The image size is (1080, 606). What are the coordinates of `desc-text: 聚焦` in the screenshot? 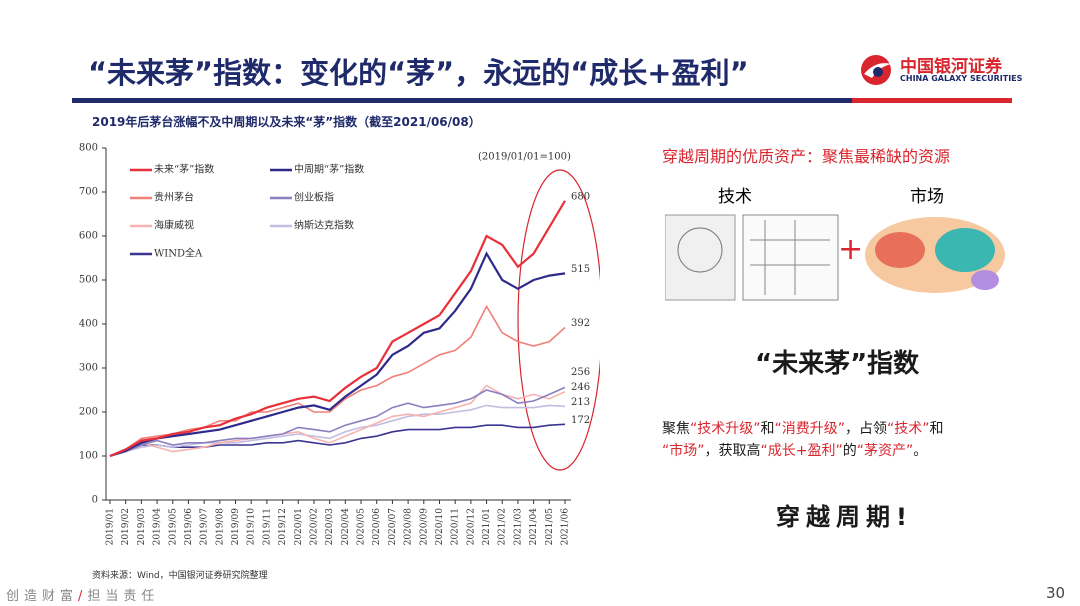 It's located at (676, 429).